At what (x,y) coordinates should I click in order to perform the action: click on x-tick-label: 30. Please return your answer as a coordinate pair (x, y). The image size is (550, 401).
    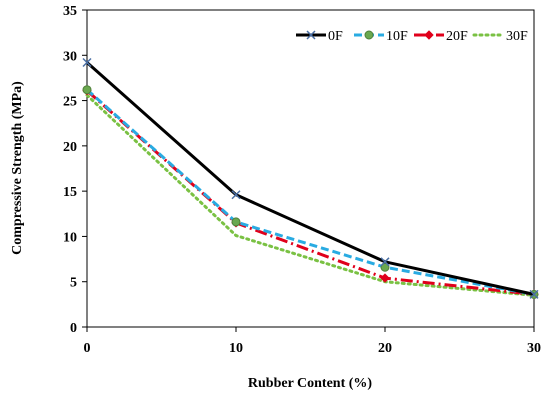
    Looking at the image, I should click on (534, 348).